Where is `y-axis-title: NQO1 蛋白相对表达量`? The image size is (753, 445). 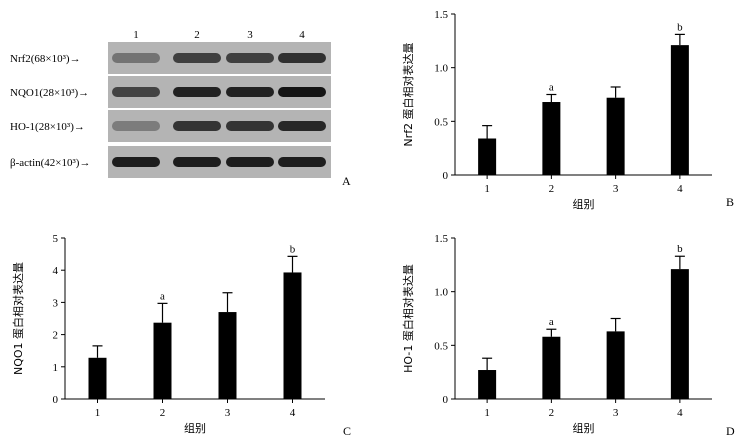 y-axis-title: NQO1 蛋白相对表达量 is located at coordinates (18, 318).